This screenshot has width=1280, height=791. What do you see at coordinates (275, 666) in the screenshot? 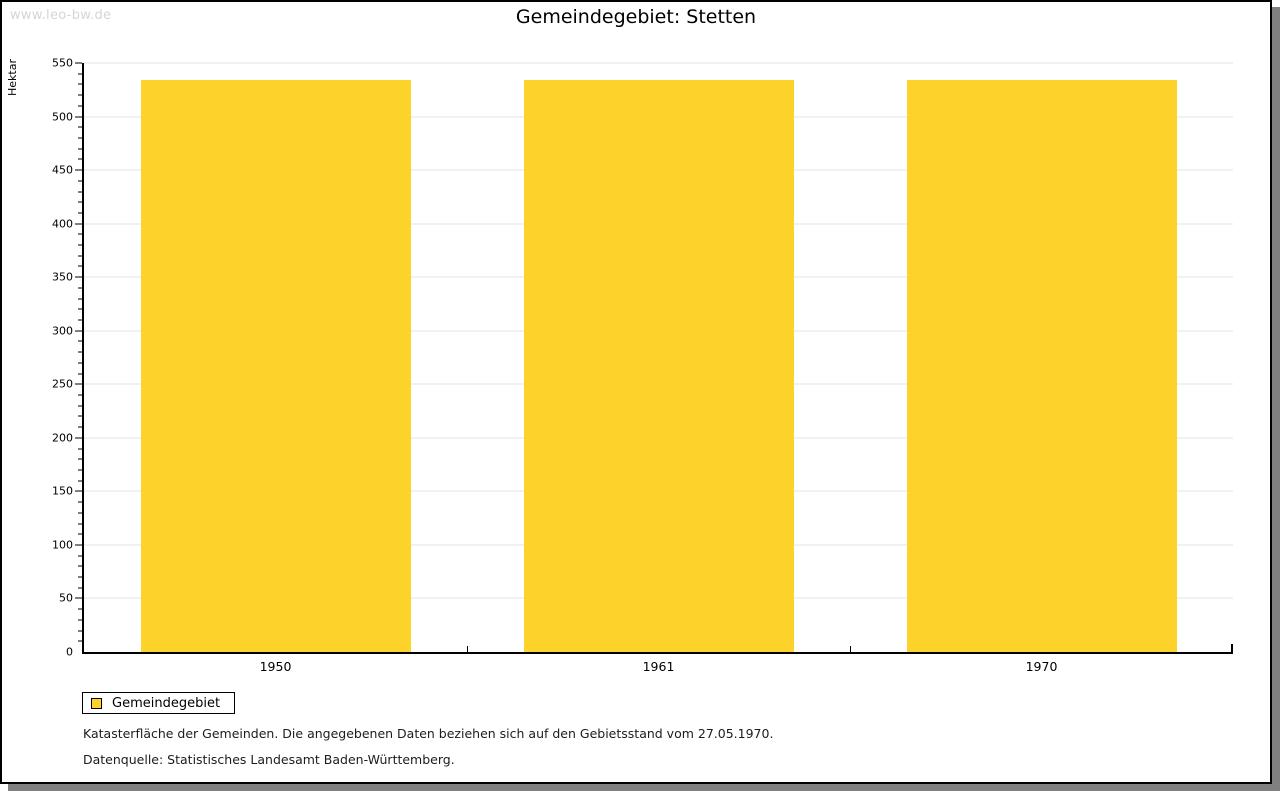
I see `x-axis-label-1950: 1950` at bounding box center [275, 666].